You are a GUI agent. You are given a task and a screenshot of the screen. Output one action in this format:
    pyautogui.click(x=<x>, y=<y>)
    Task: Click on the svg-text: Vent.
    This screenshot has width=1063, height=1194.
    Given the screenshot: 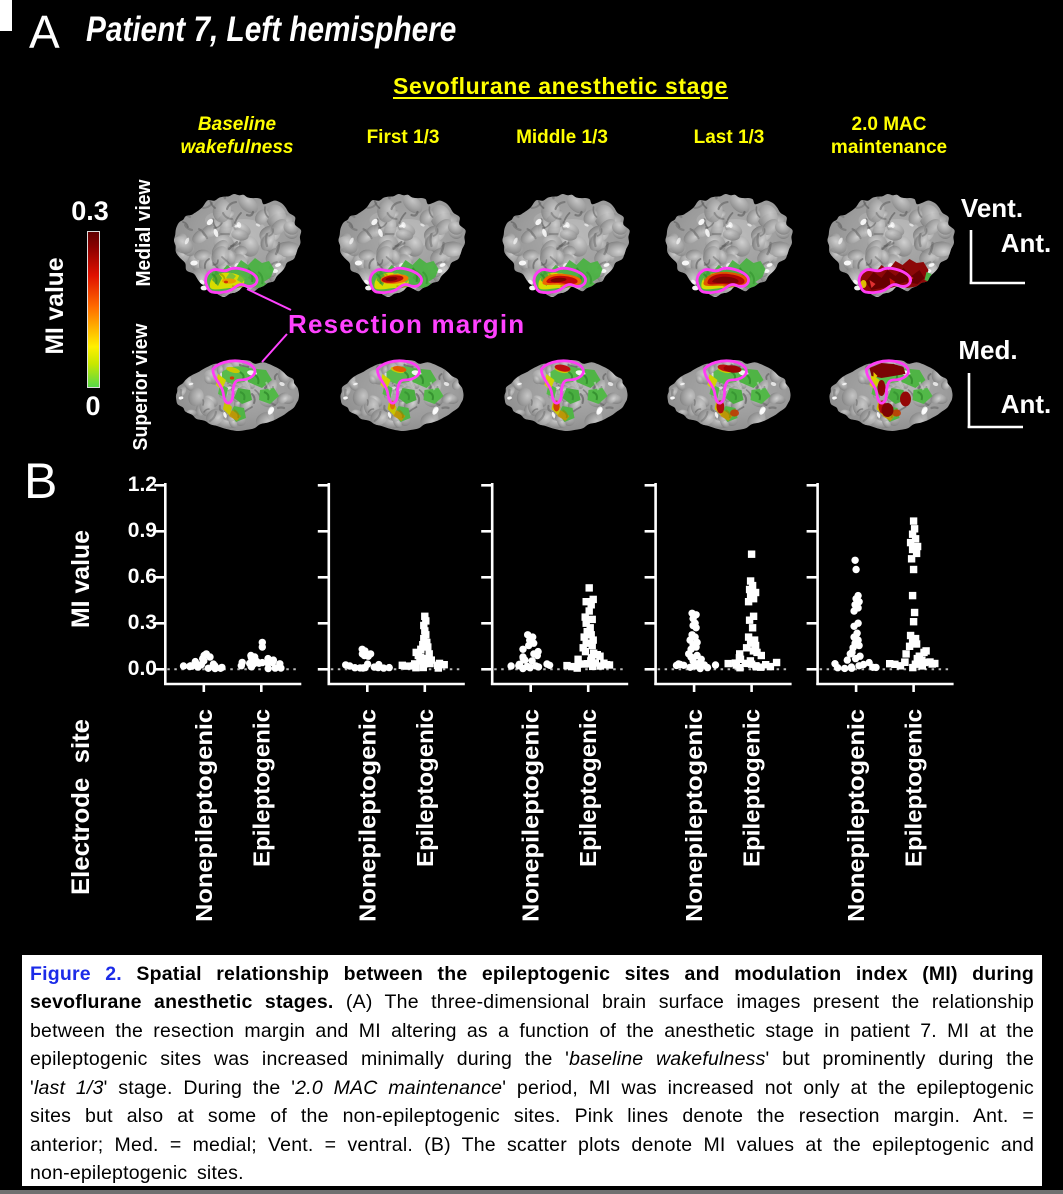 What is the action you would take?
    pyautogui.click(x=992, y=208)
    